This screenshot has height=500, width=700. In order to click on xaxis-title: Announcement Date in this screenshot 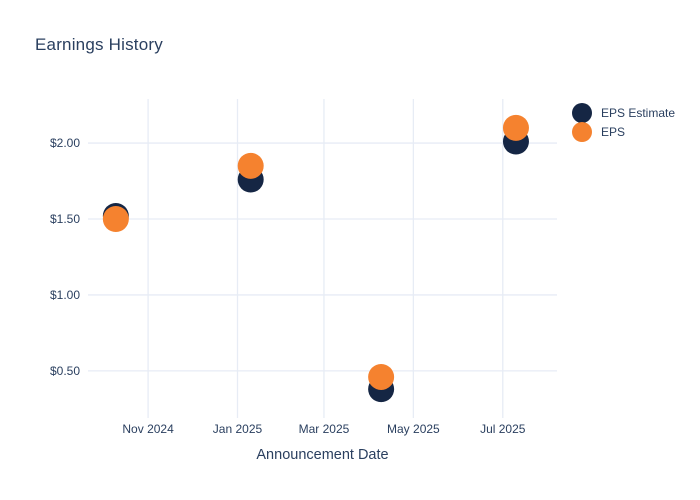, I will do `click(322, 455)`.